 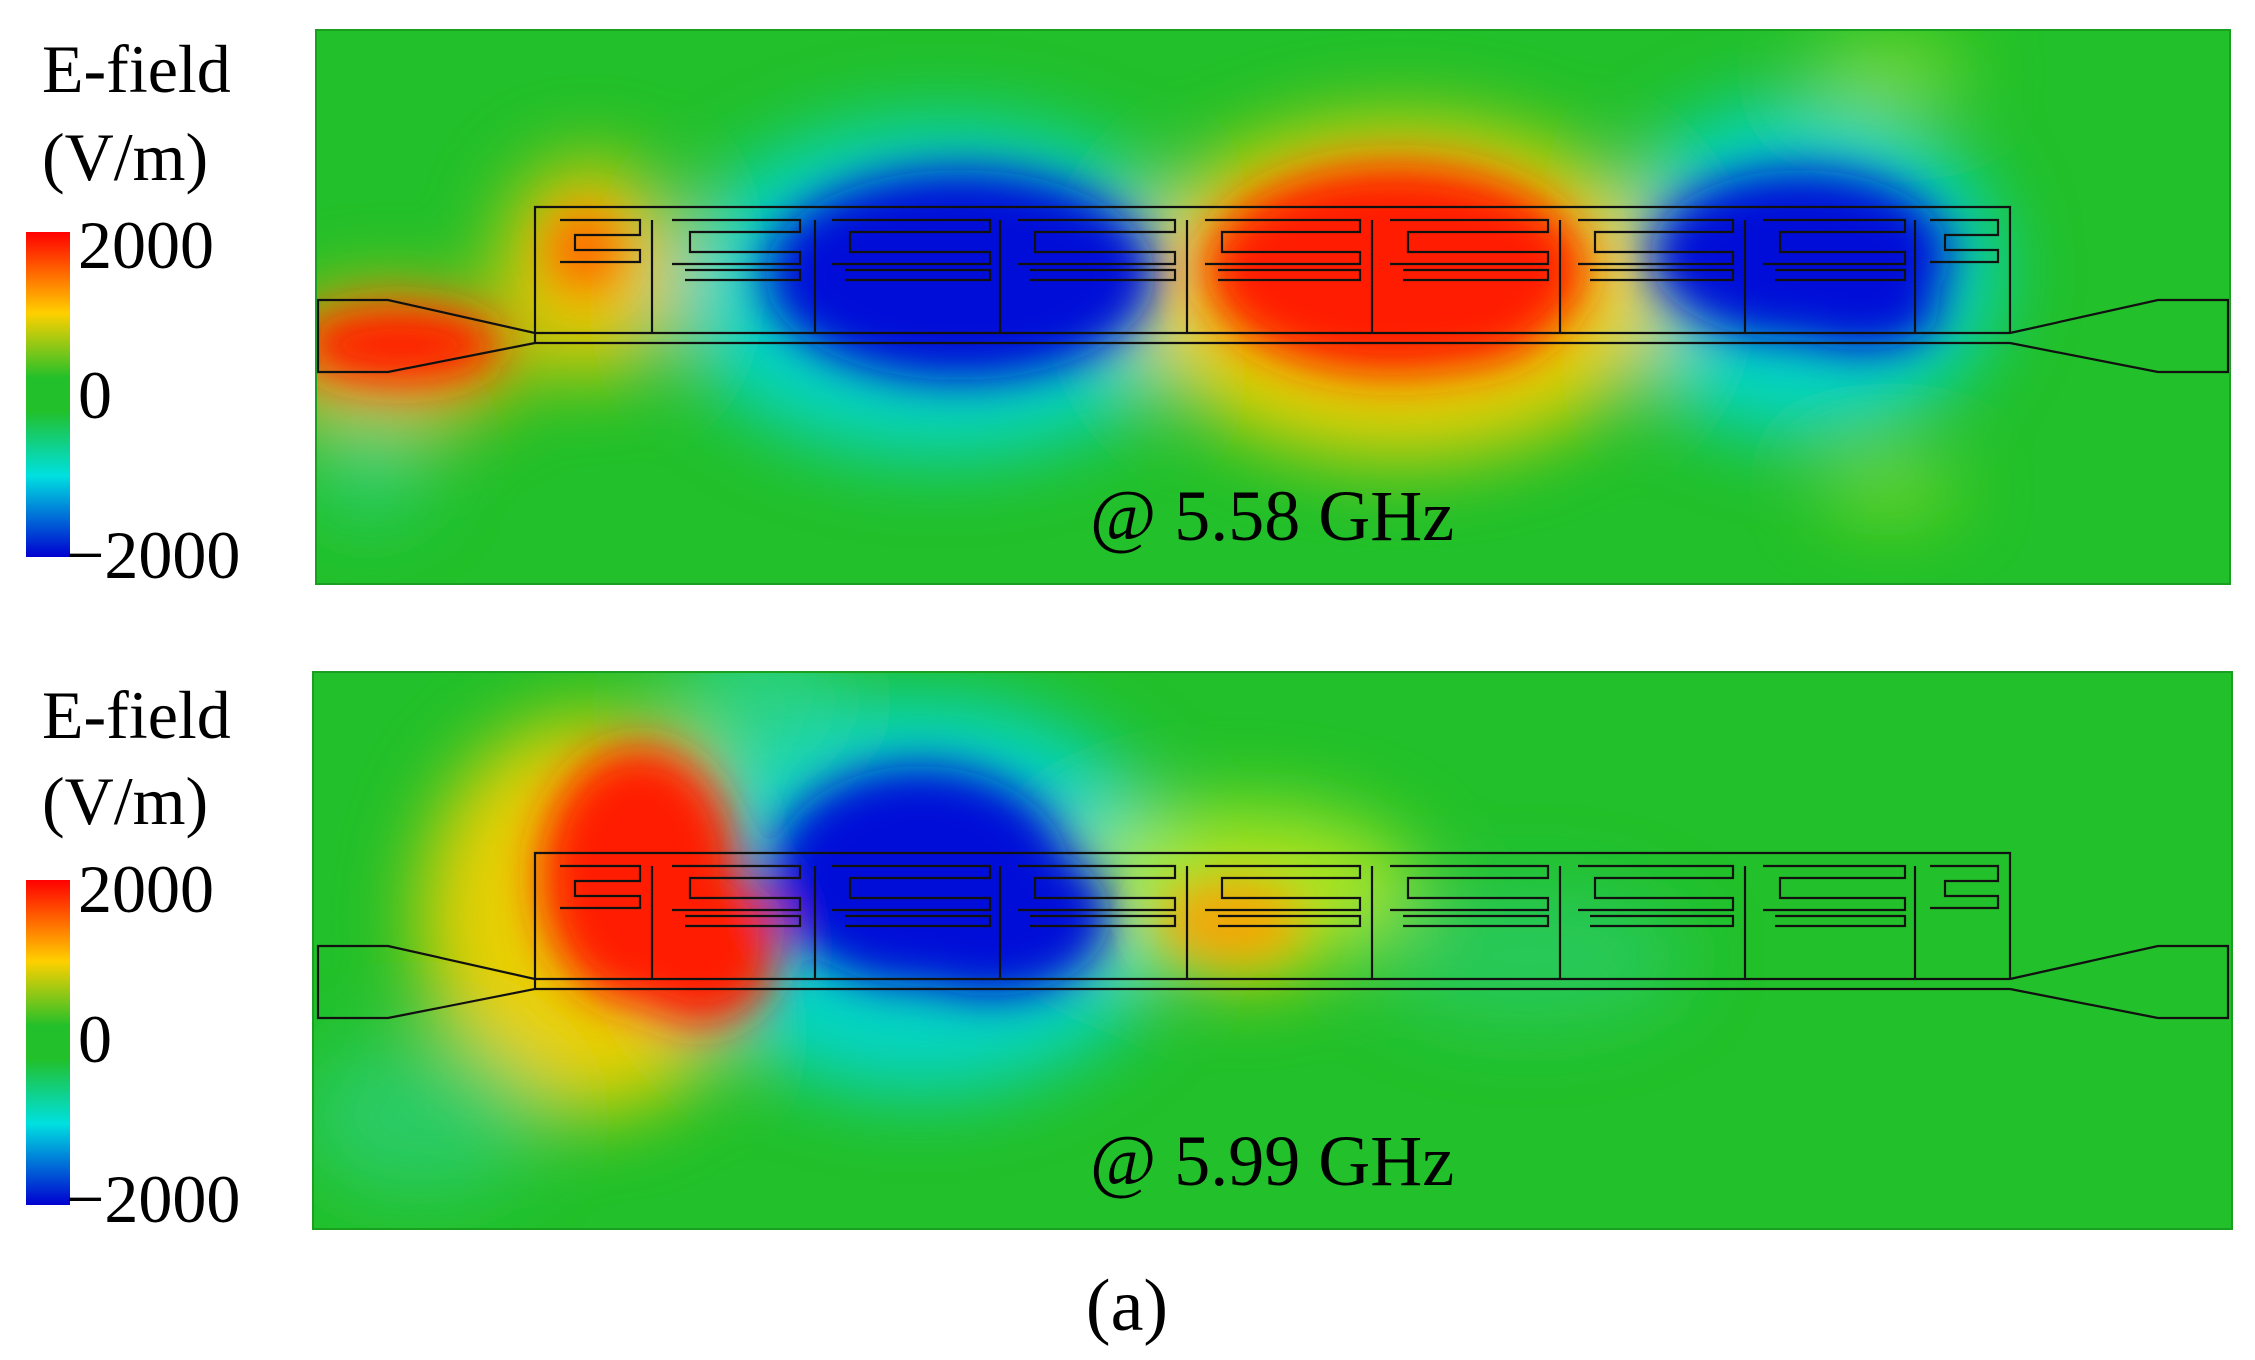 What do you see at coordinates (136, 69) in the screenshot?
I see `panel-1-label-line1: E-field` at bounding box center [136, 69].